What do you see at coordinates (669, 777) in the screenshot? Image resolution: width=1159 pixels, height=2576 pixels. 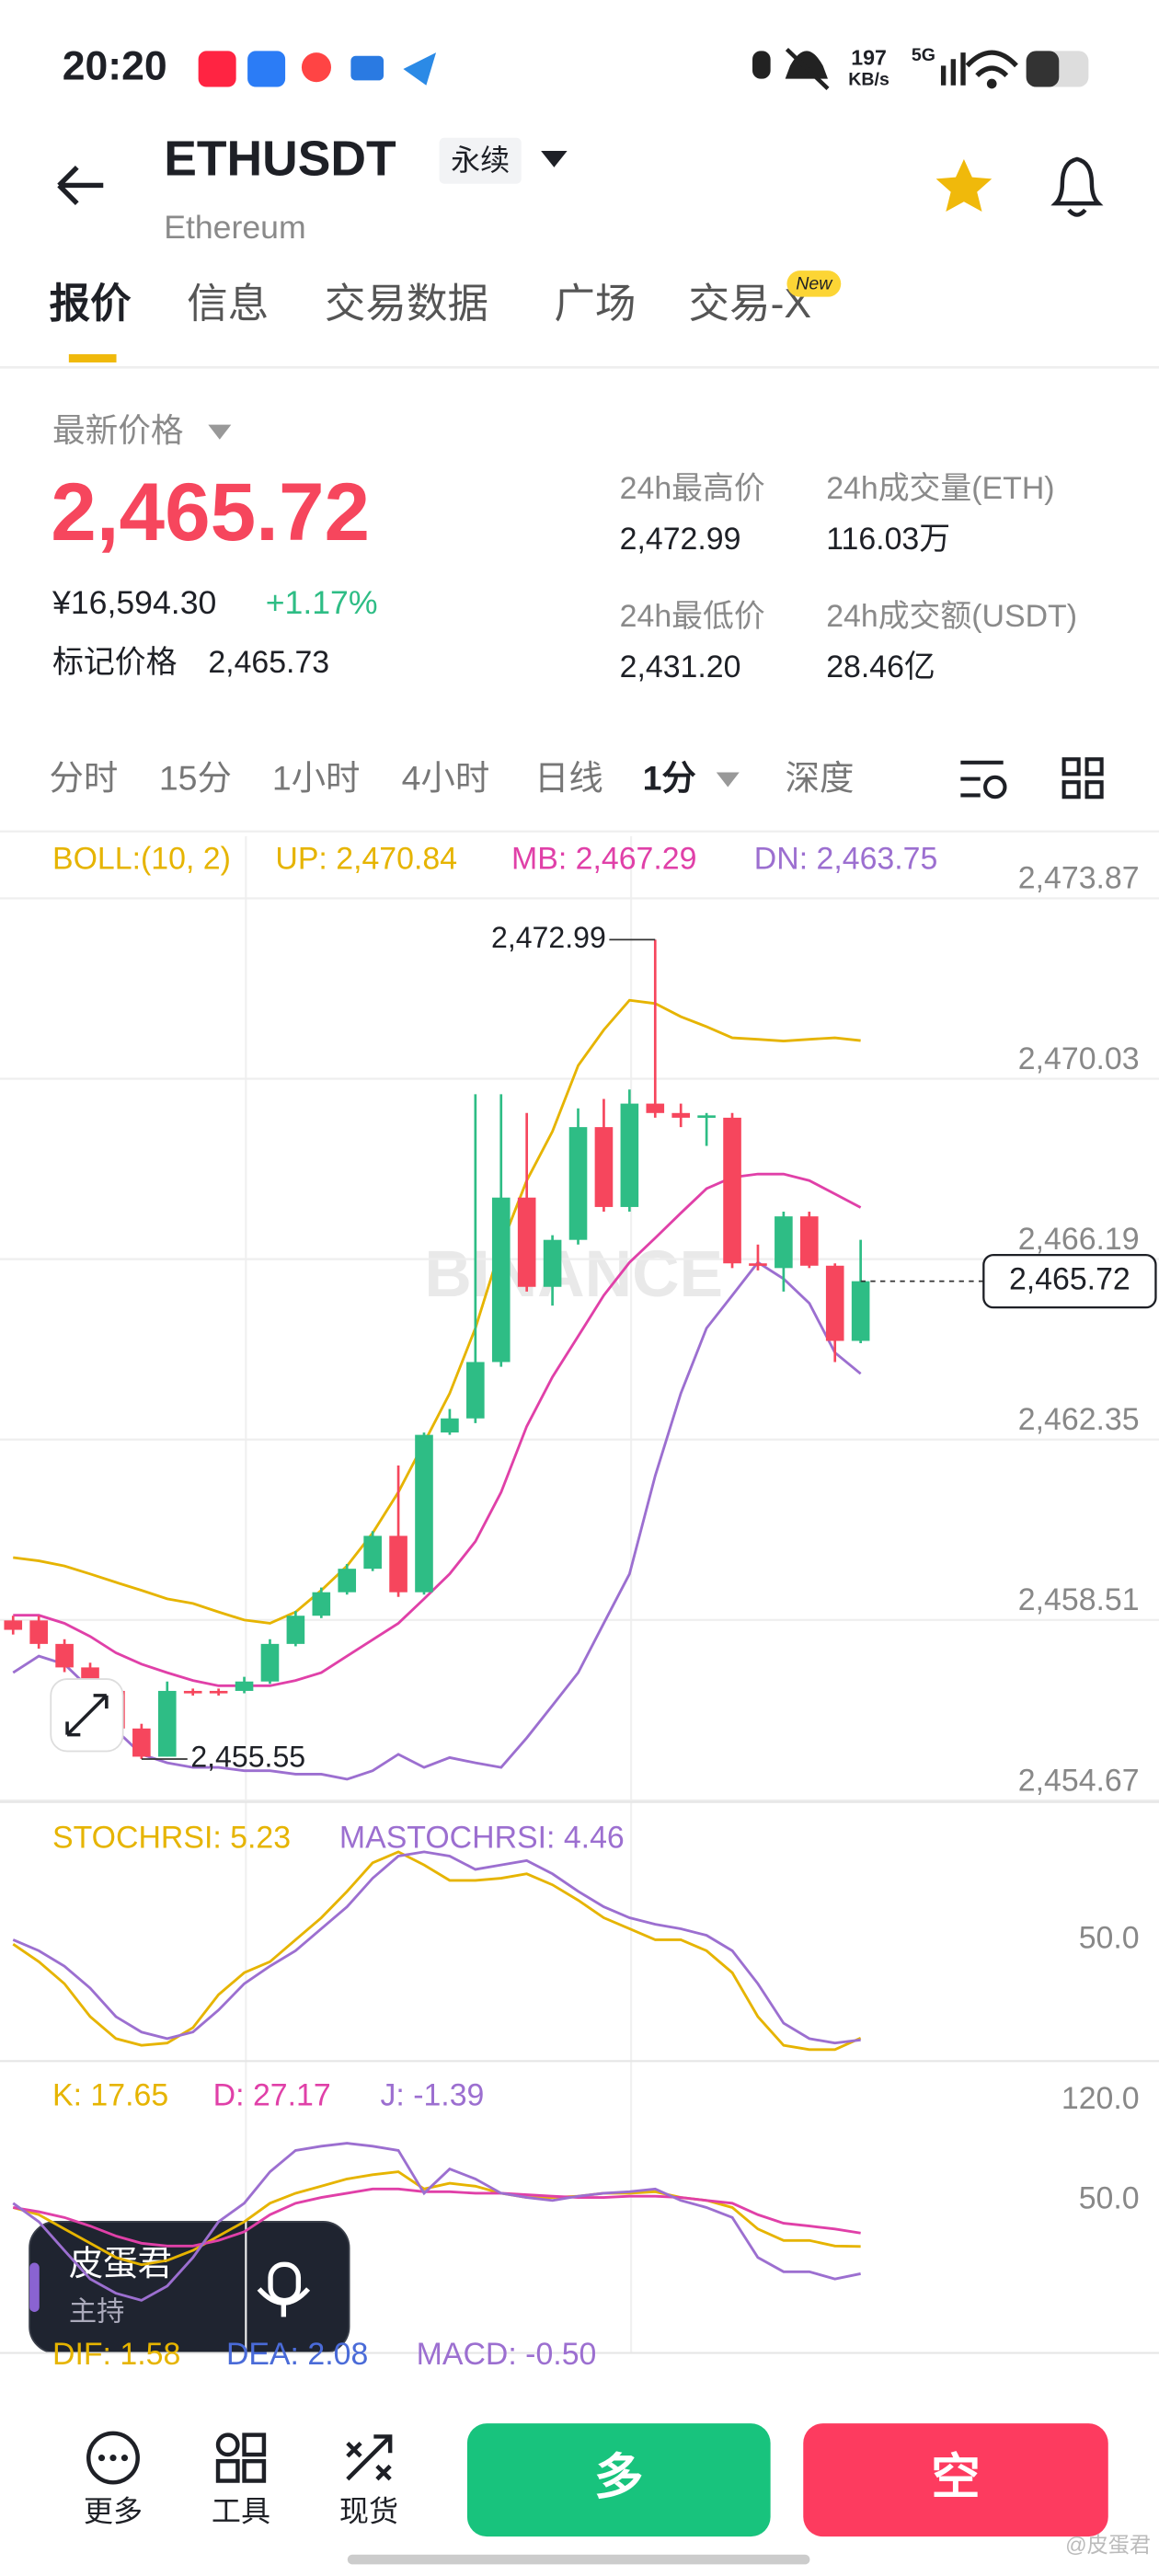 I see `interval: 1分` at bounding box center [669, 777].